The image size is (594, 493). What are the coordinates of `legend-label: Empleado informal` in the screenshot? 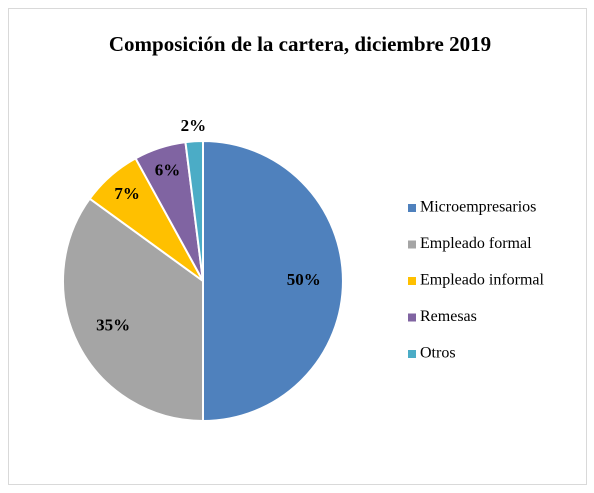 It's located at (482, 280).